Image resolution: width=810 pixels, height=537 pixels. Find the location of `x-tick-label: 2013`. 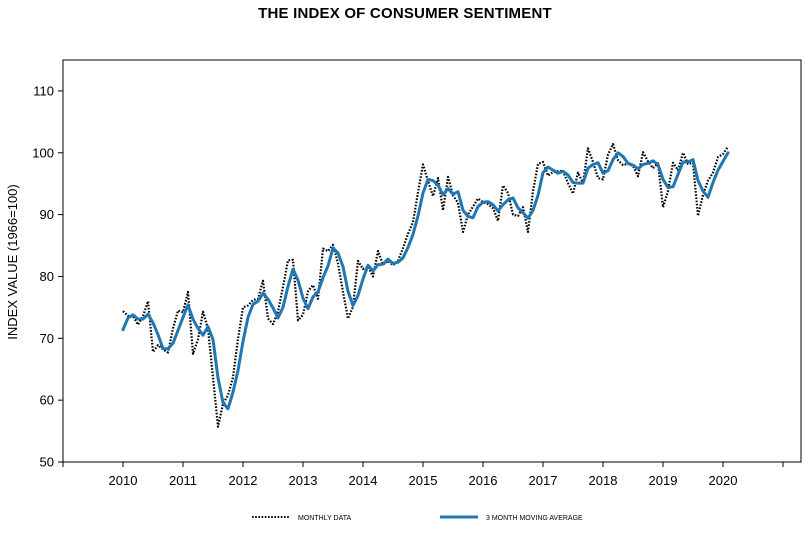

x-tick-label: 2013 is located at coordinates (303, 480).